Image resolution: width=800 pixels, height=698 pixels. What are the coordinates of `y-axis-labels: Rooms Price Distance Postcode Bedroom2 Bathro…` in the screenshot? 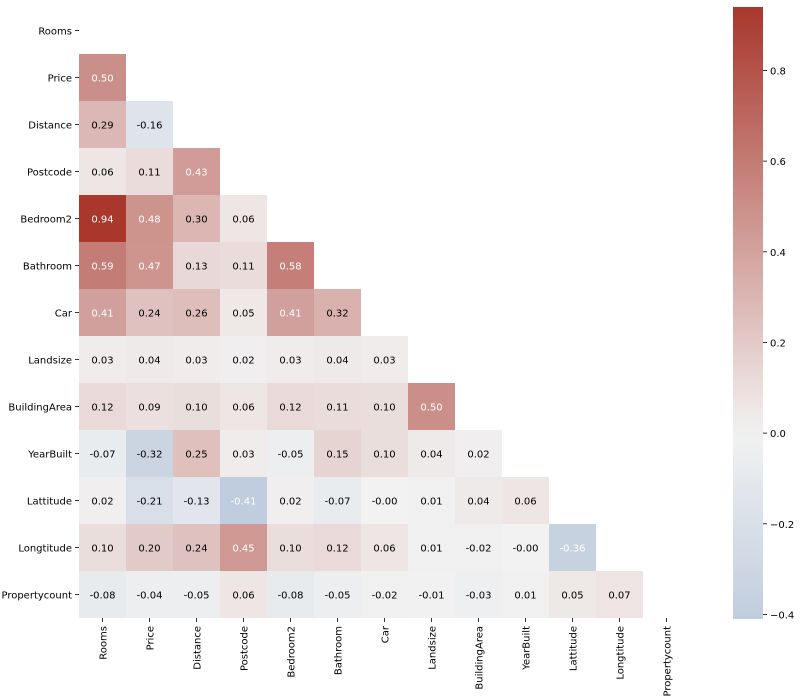 It's located at (40, 314).